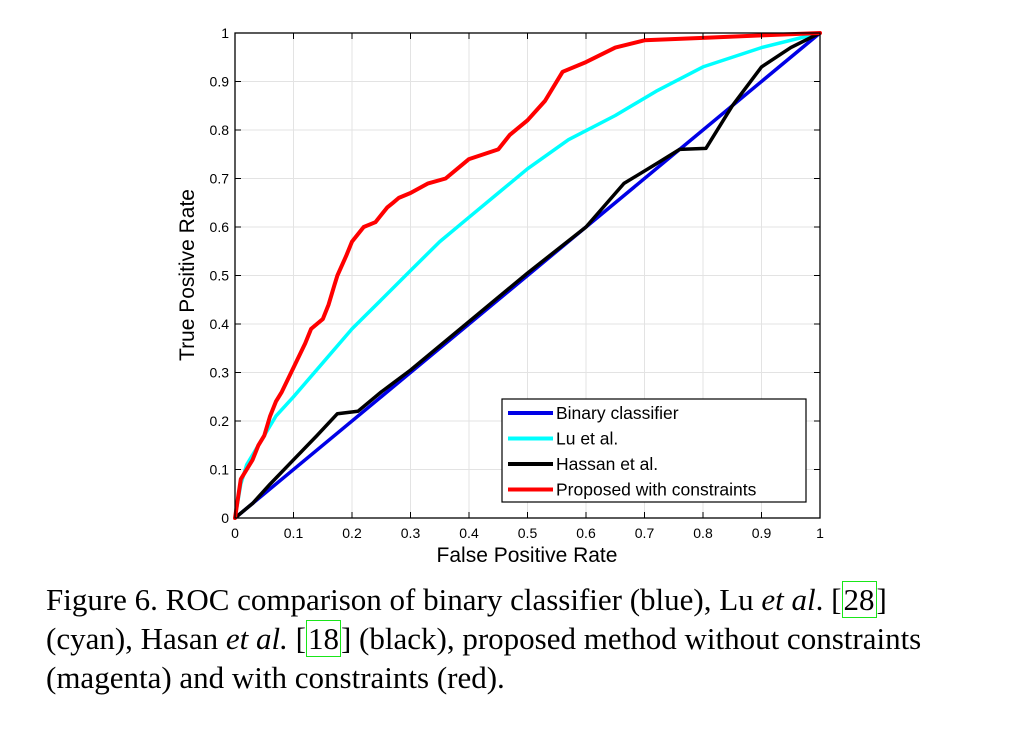 Image resolution: width=1012 pixels, height=736 pixels. What do you see at coordinates (346, 638) in the screenshot?
I see `citation-18-close: ]` at bounding box center [346, 638].